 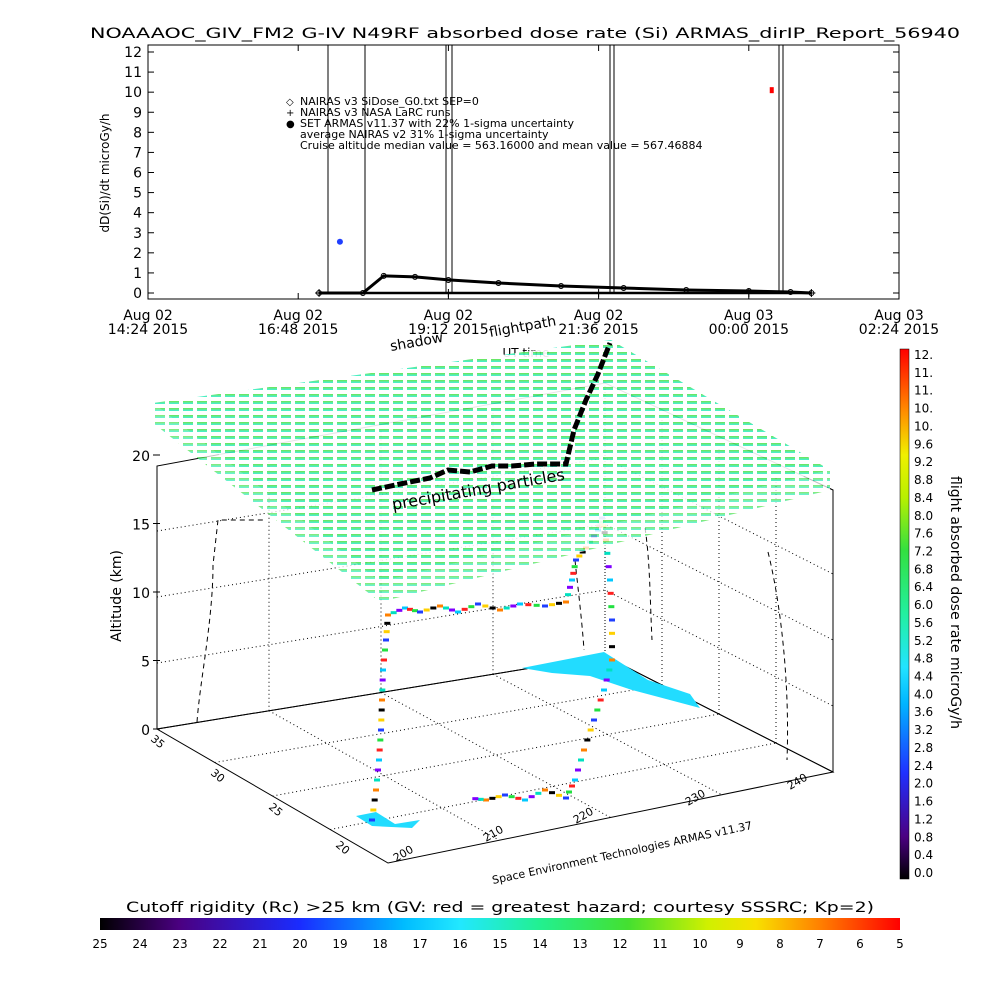 I want to click on right-tick-label: 4.4, so click(x=923, y=677).